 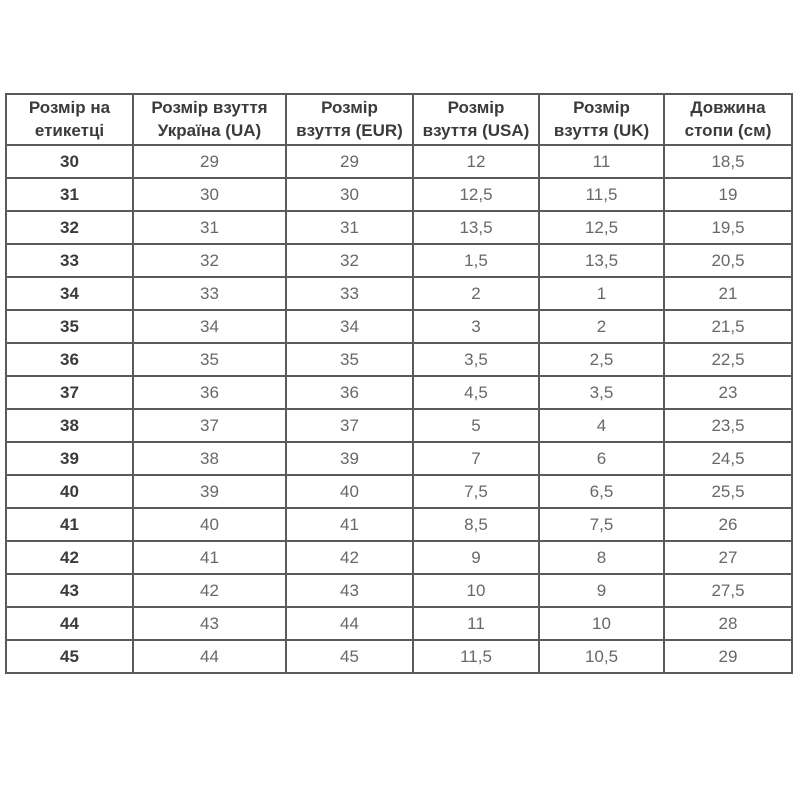 I want to click on table-row: 36 35 35 3,5 2,5 22,5, so click(x=399, y=359).